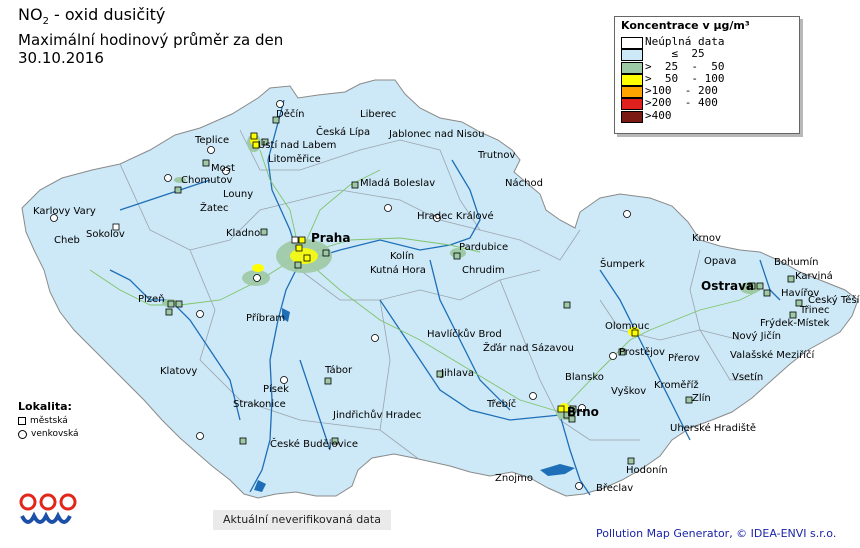 This screenshot has height=548, width=860. What do you see at coordinates (720, 261) in the screenshot?
I see `city-label: Opava` at bounding box center [720, 261].